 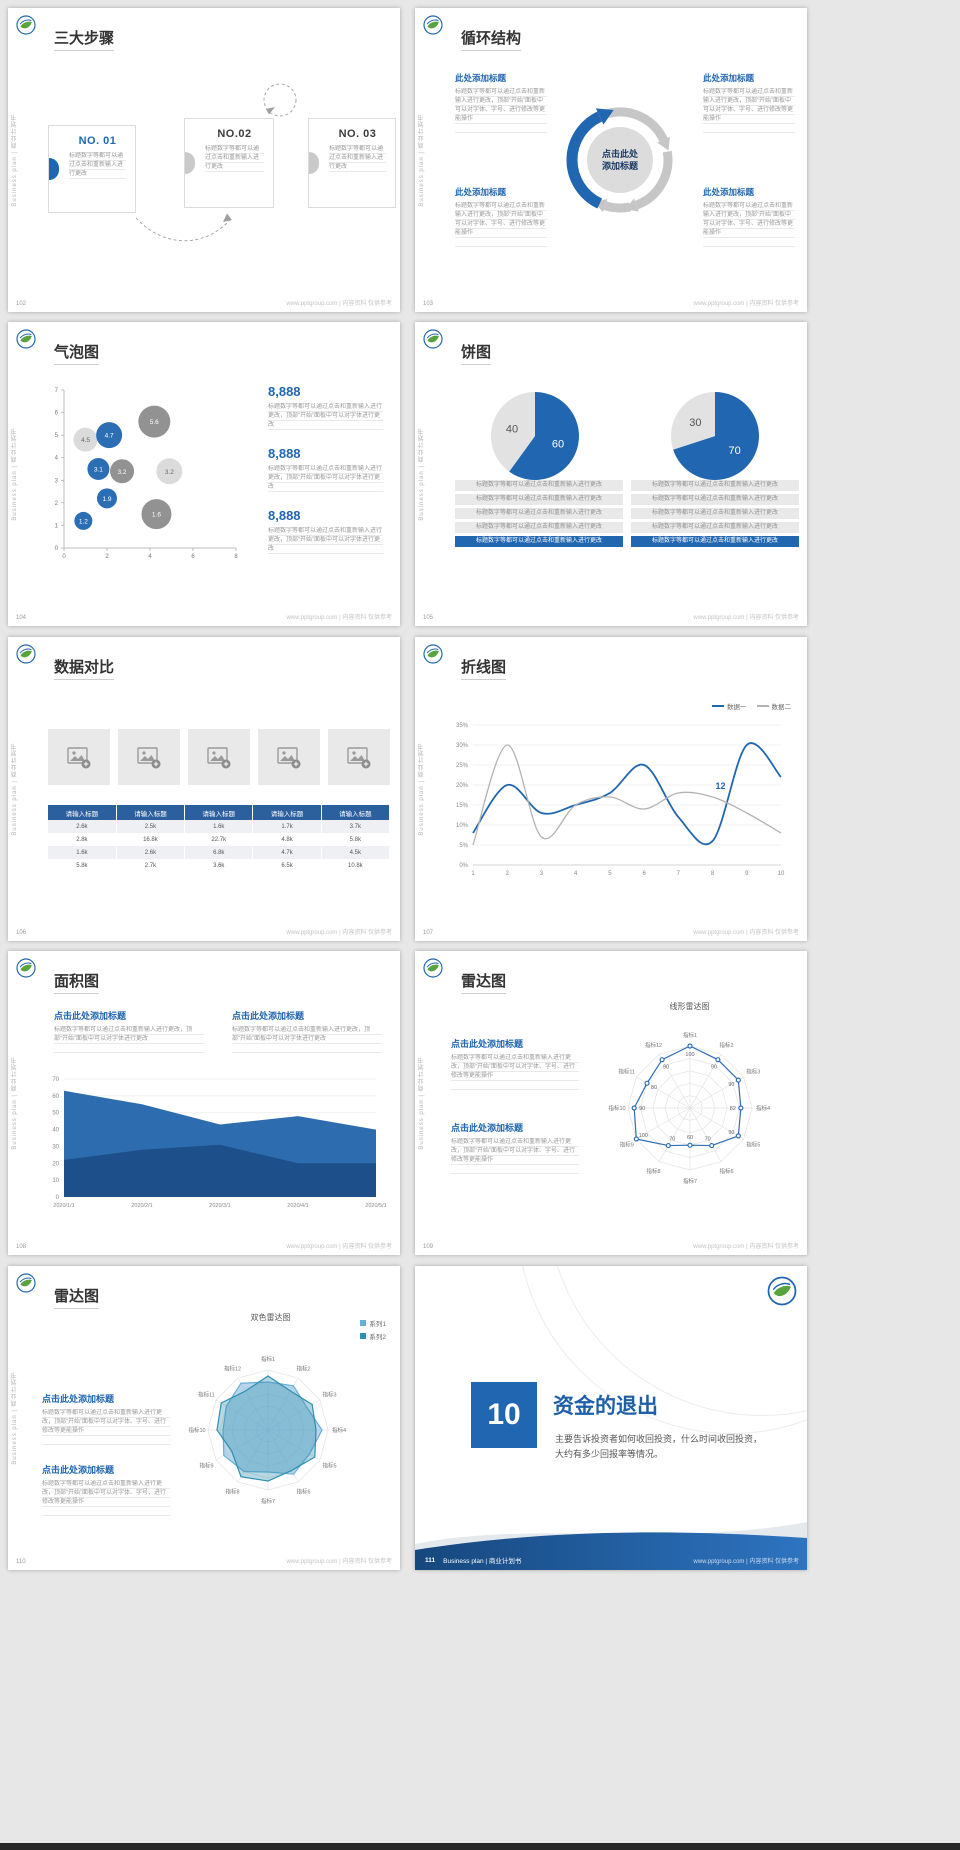 What do you see at coordinates (196, 1430) in the screenshot?
I see `svg-text: 指标10` at bounding box center [196, 1430].